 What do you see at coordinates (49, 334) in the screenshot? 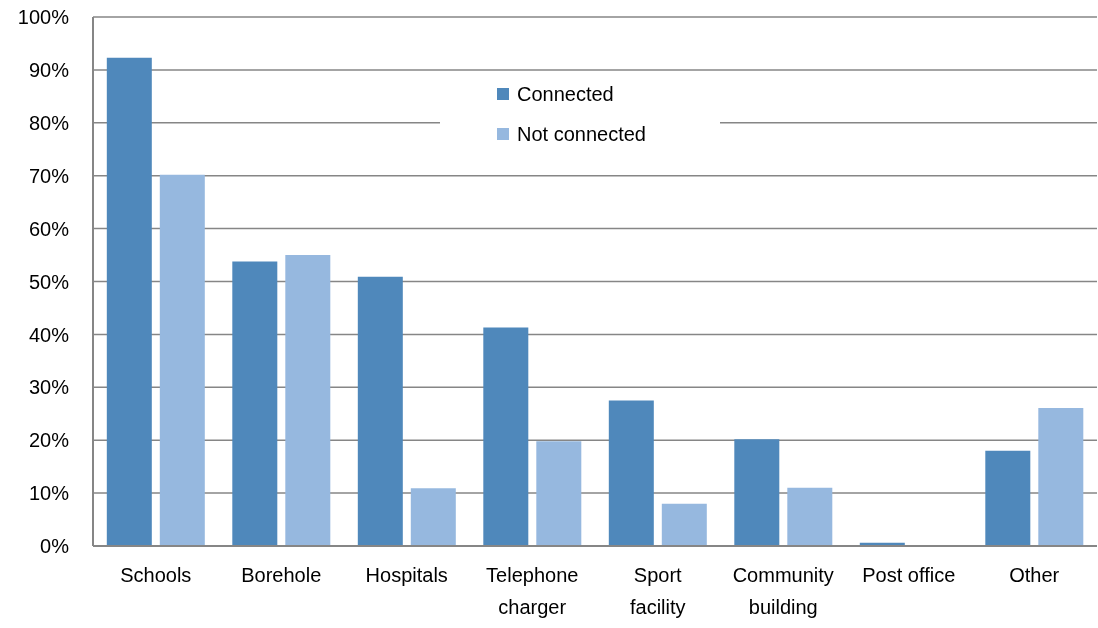
I see `y-tick-label: 40%` at bounding box center [49, 334].